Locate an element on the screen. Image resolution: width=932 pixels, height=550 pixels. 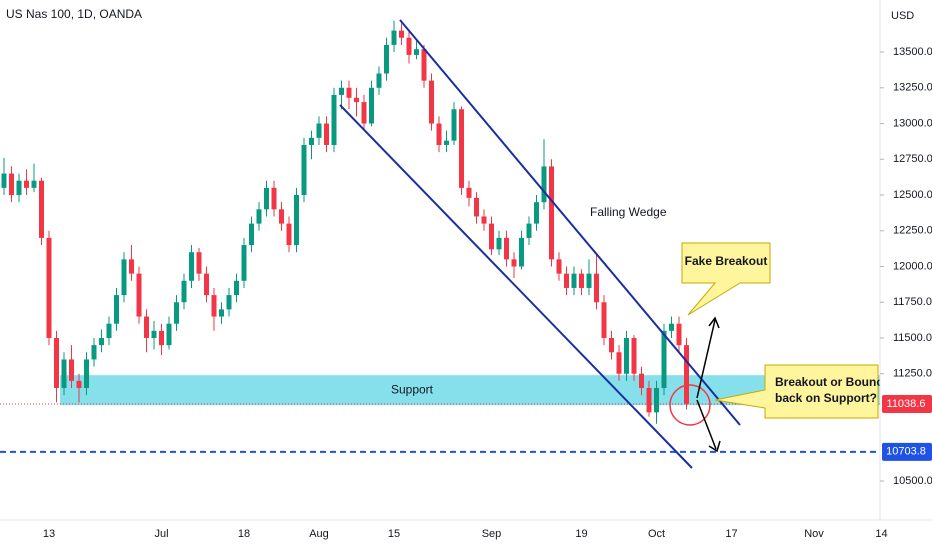
x-tick-label: Aug is located at coordinates (319, 534).